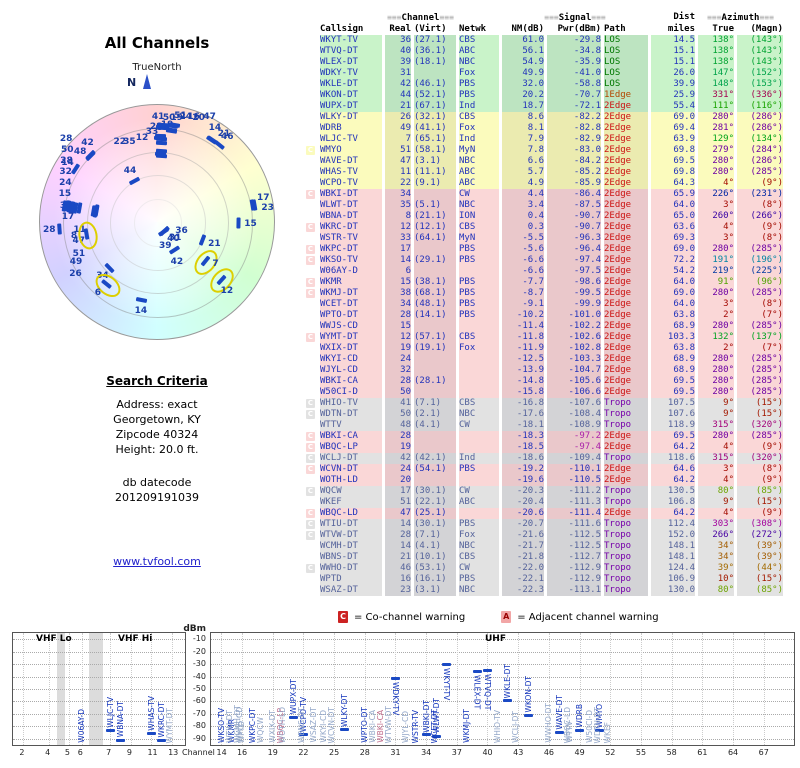  I want to click on cell-miles: 39.9, so click(673, 84).